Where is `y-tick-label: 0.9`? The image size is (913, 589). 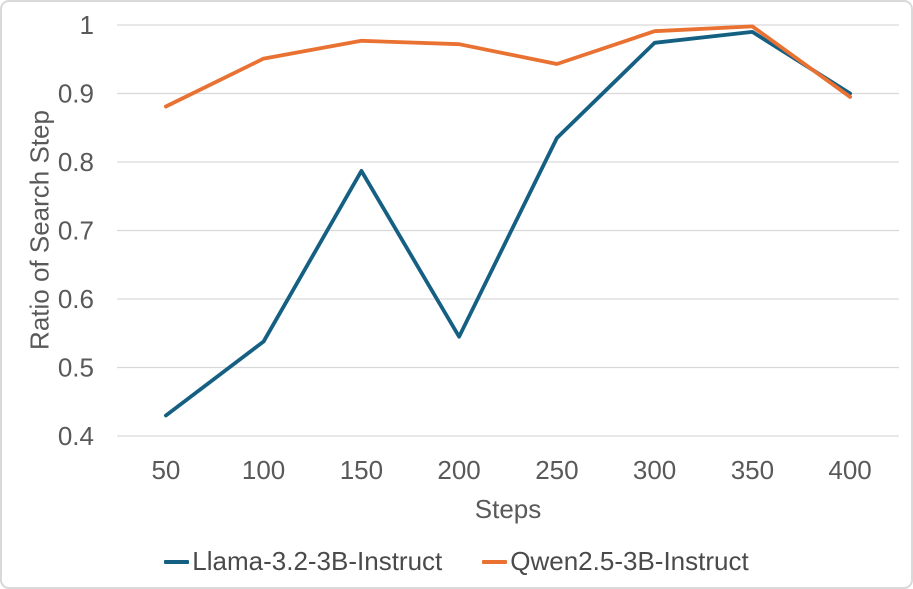 y-tick-label: 0.9 is located at coordinates (76, 94).